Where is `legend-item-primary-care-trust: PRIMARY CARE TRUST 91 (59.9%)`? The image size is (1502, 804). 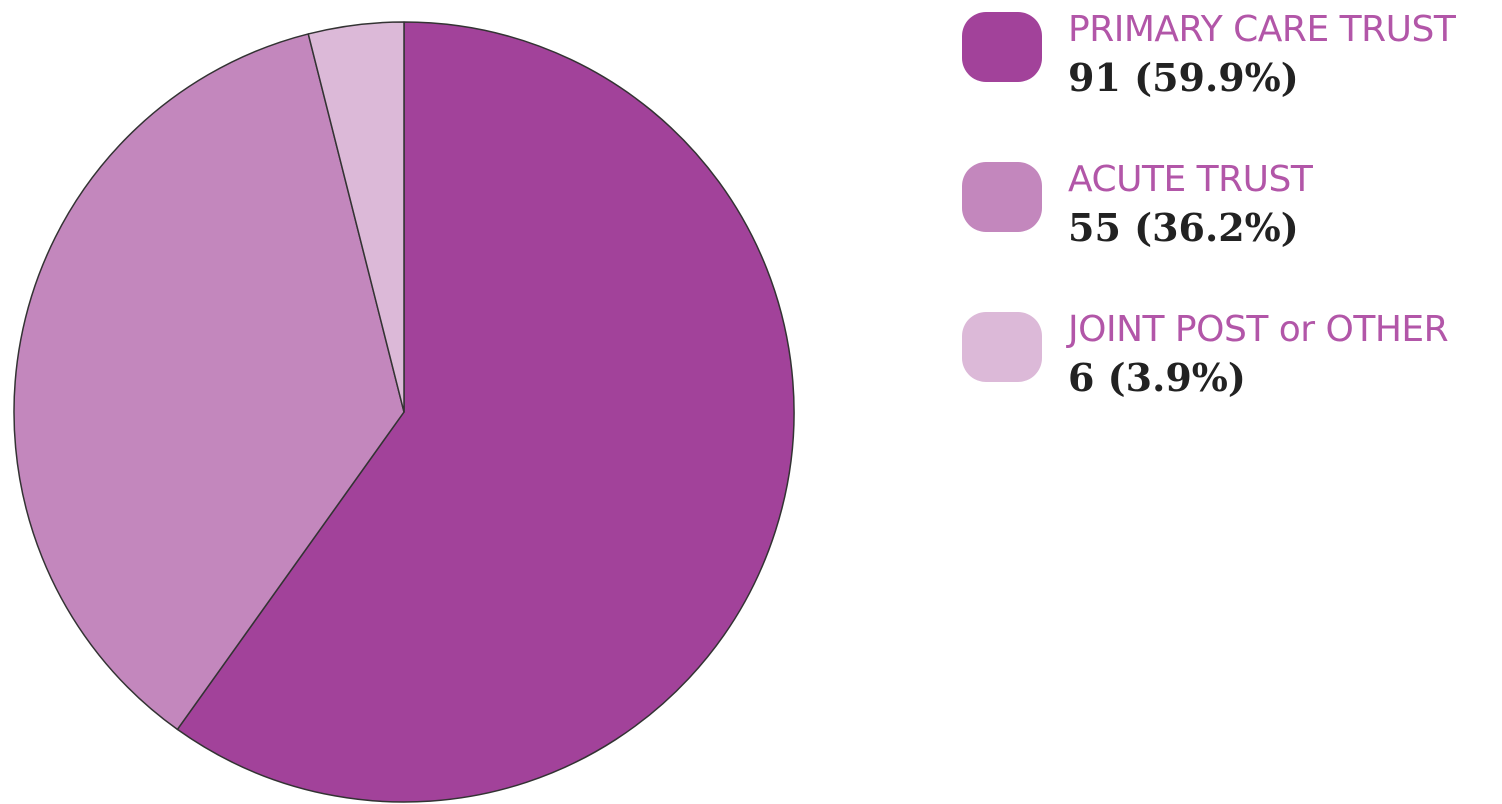
legend-item-primary-care-trust: PRIMARY CARE TRUST 91 (59.9%) is located at coordinates (1227, 83).